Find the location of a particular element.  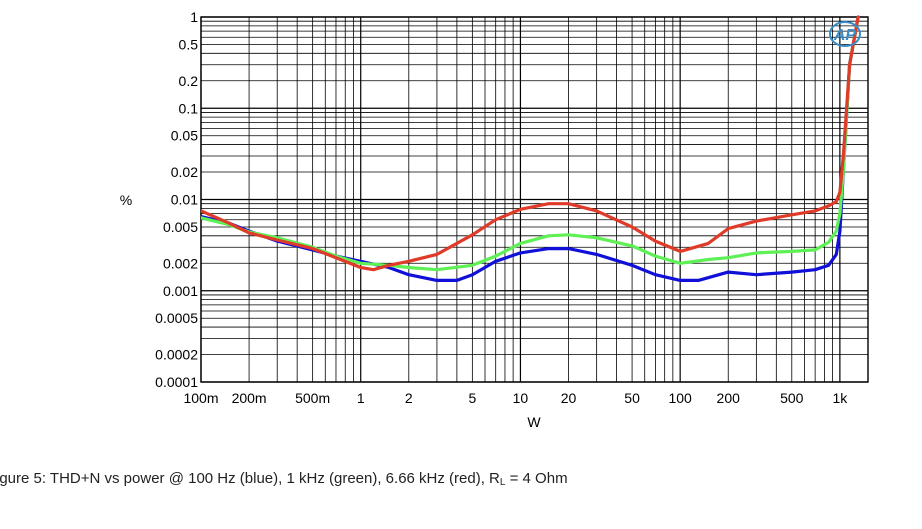

x-tick-label: 100 is located at coordinates (680, 398).